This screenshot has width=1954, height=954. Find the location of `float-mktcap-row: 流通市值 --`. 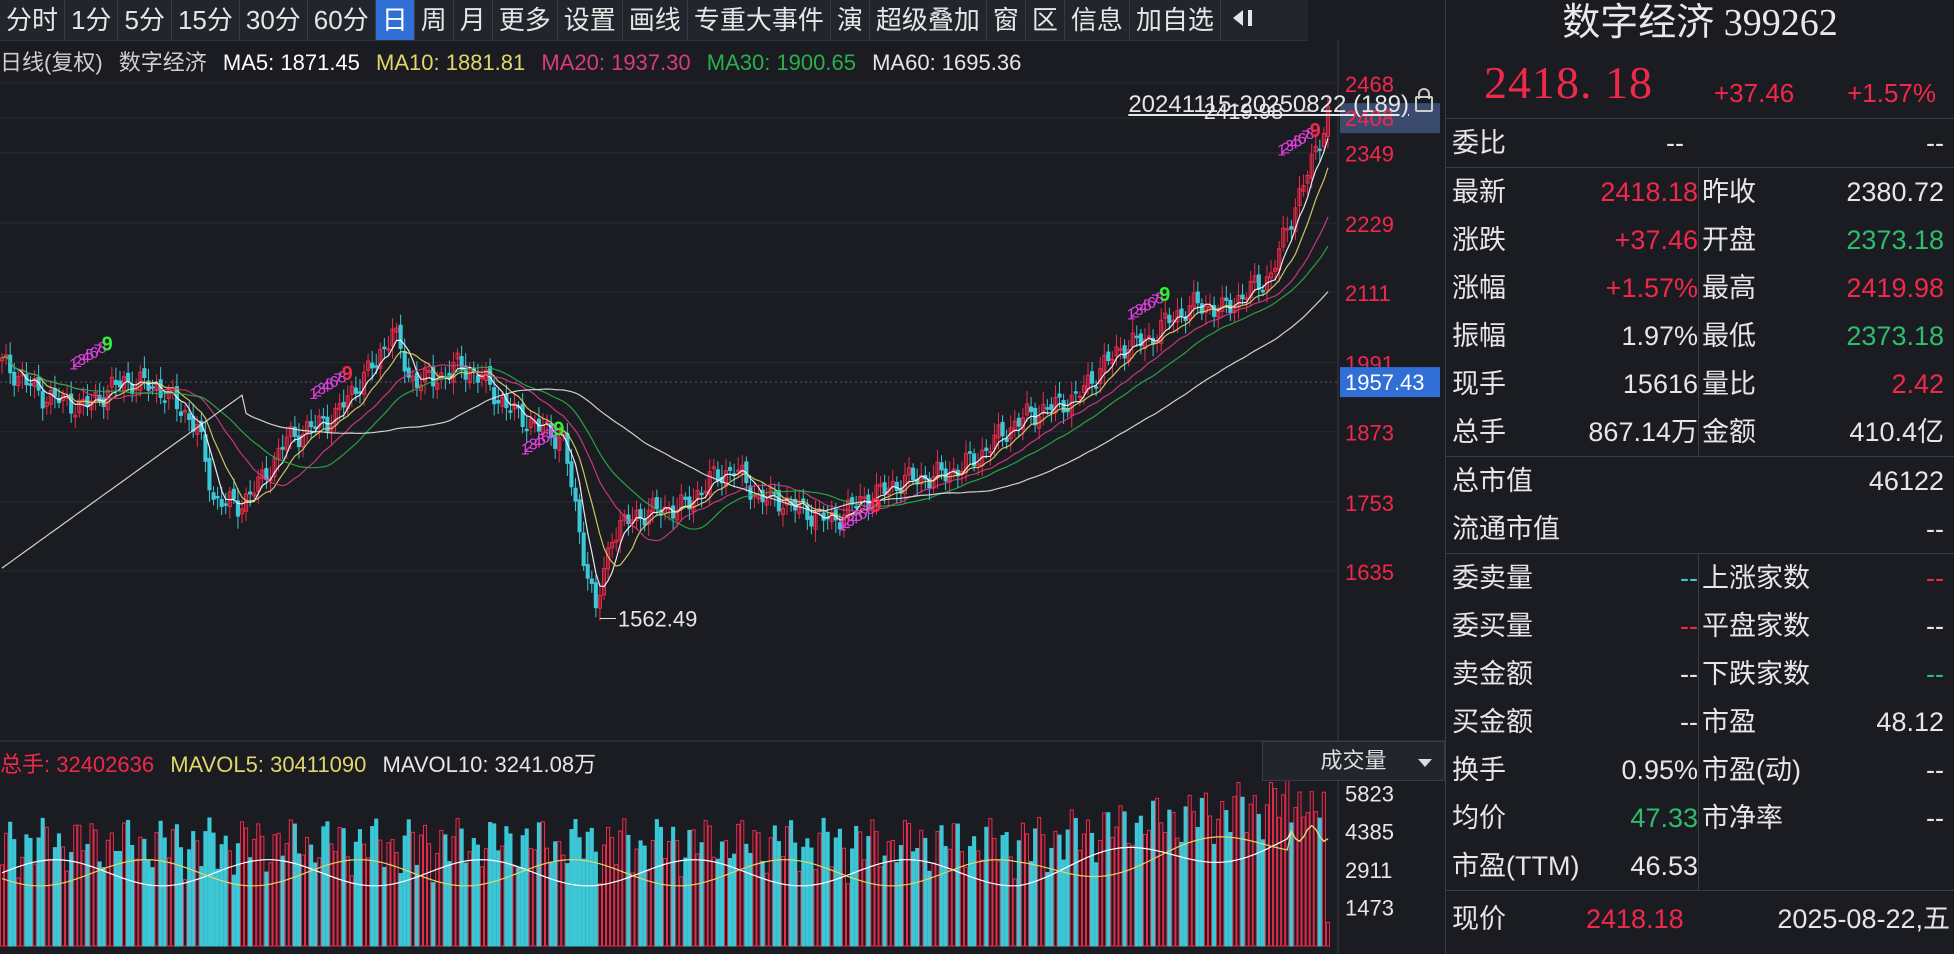

float-mktcap-row: 流通市值 -- is located at coordinates (1700, 529).